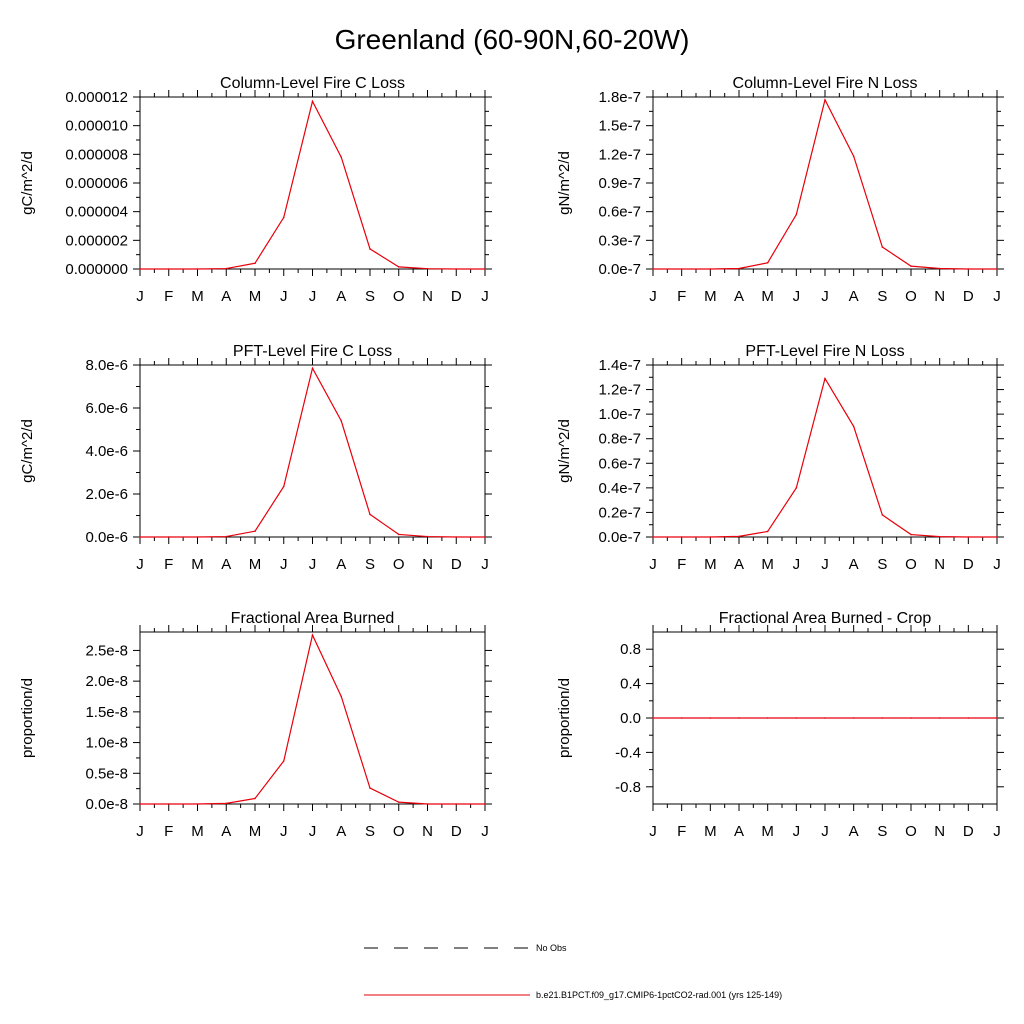 The image size is (1024, 1024). I want to click on panel-title: Column-Level Fire N Loss, so click(825, 83).